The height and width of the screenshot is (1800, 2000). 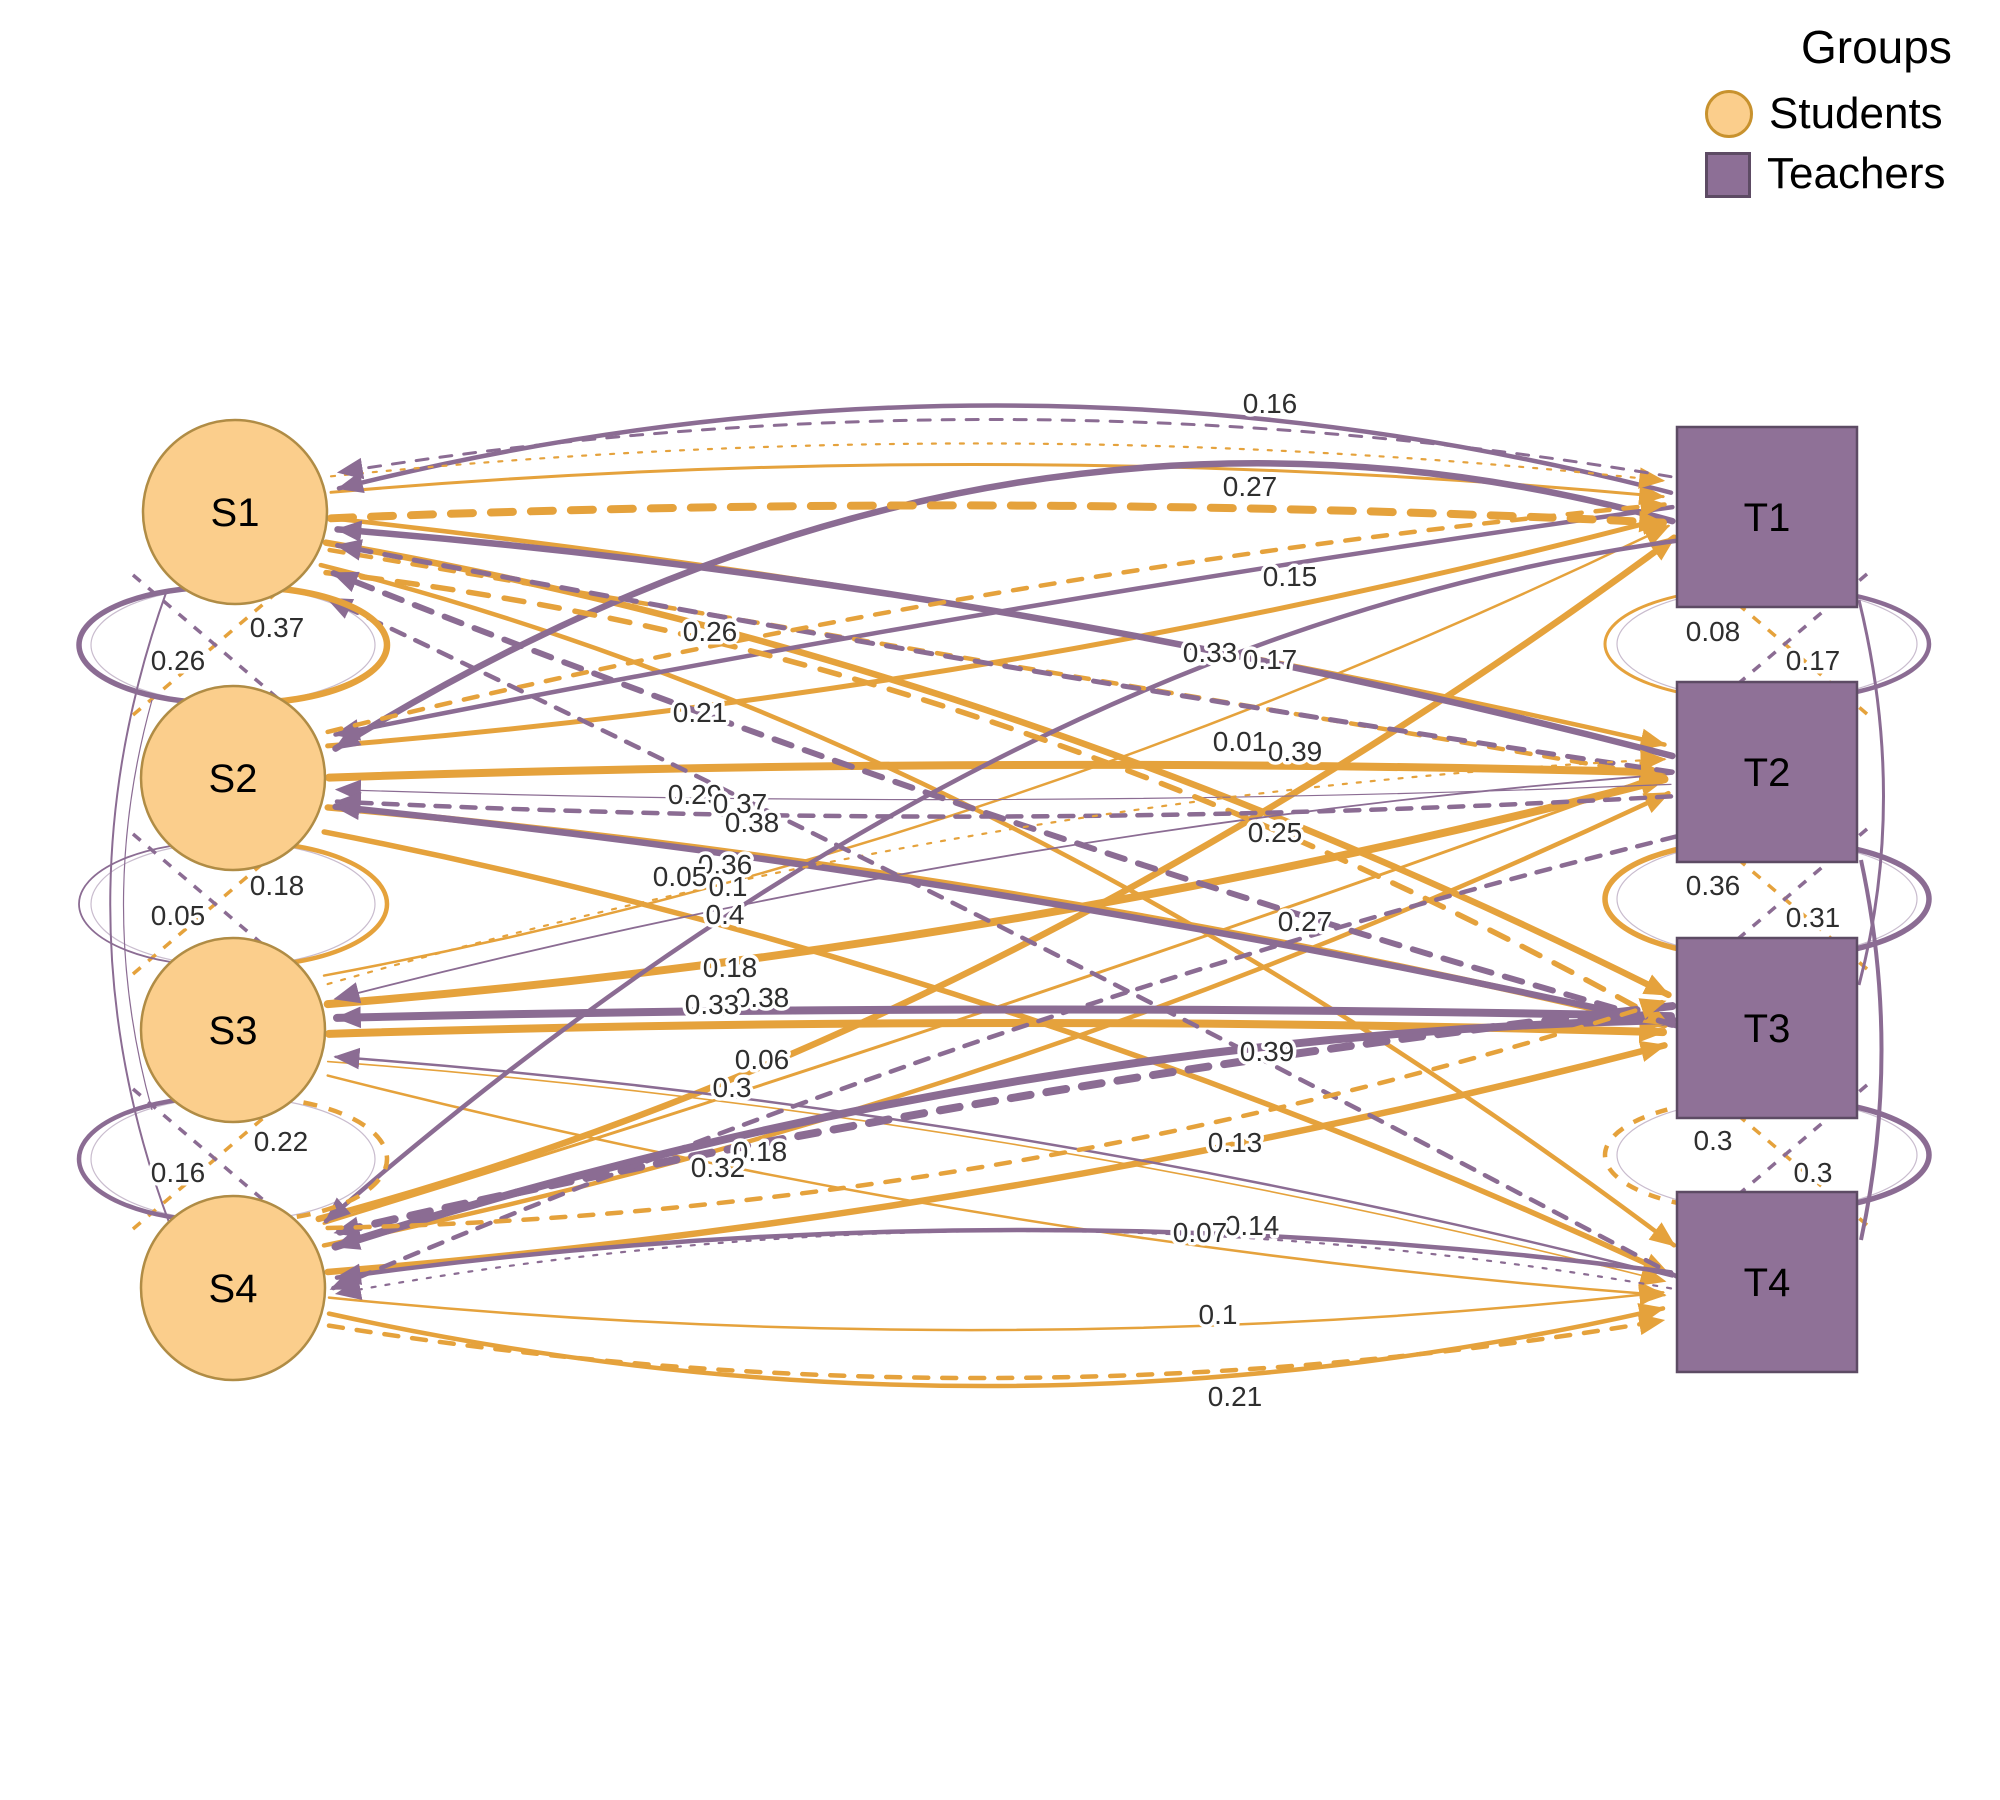 I want to click on node-label-S2: S2, so click(x=233, y=779).